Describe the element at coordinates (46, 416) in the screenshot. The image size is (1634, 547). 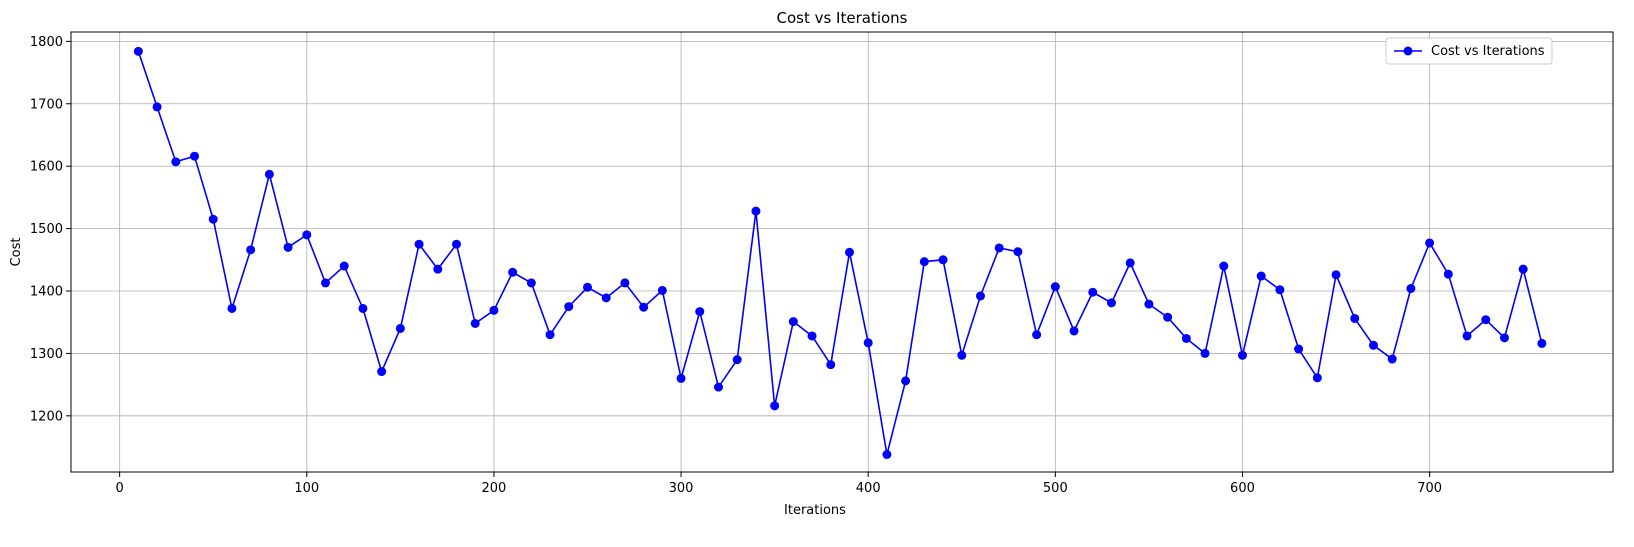
I see `y-tick-label: 1200` at that location.